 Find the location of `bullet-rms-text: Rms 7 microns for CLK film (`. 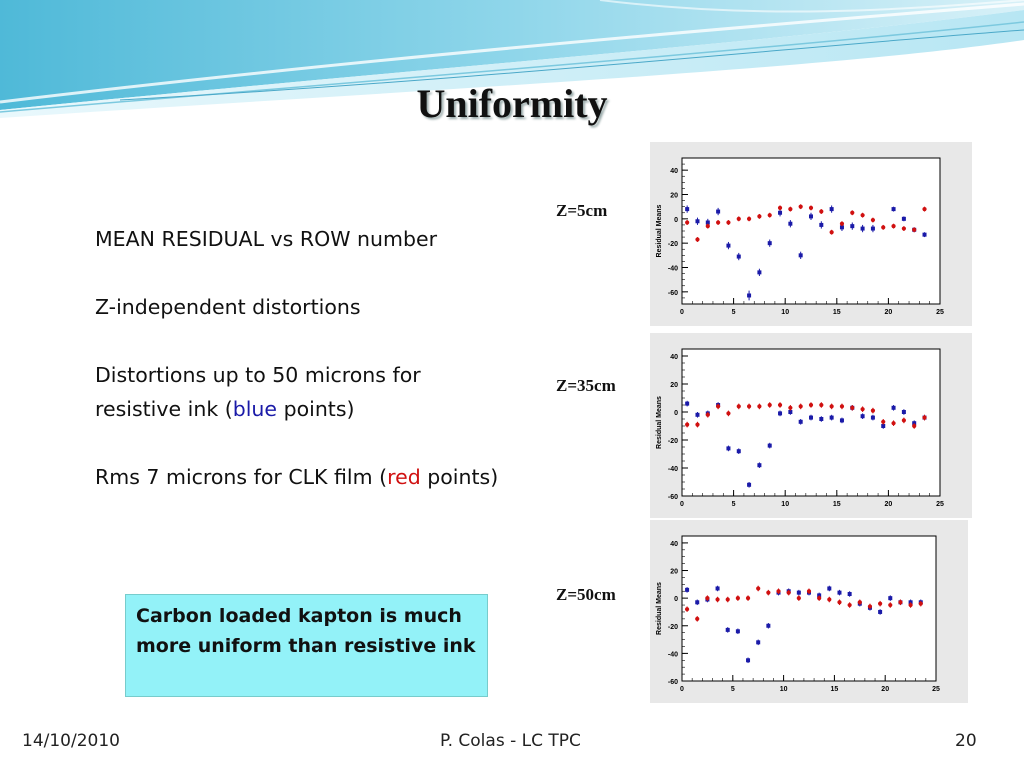

bullet-rms-text: Rms 7 microns for CLK film ( is located at coordinates (241, 477).